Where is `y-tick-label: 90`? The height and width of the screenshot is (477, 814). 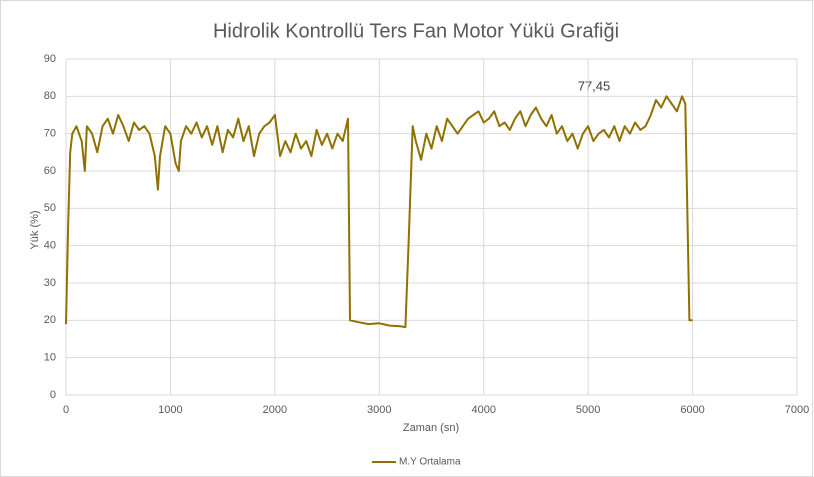
y-tick-label: 90 is located at coordinates (50, 59).